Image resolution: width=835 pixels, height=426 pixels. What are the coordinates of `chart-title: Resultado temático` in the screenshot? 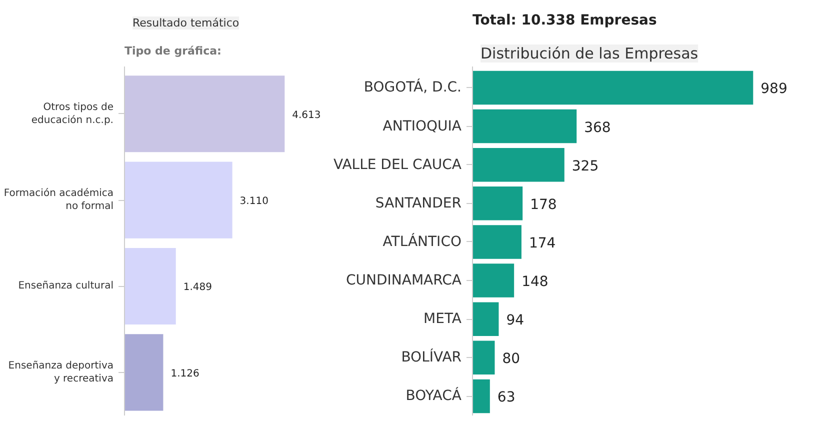 It's located at (186, 23).